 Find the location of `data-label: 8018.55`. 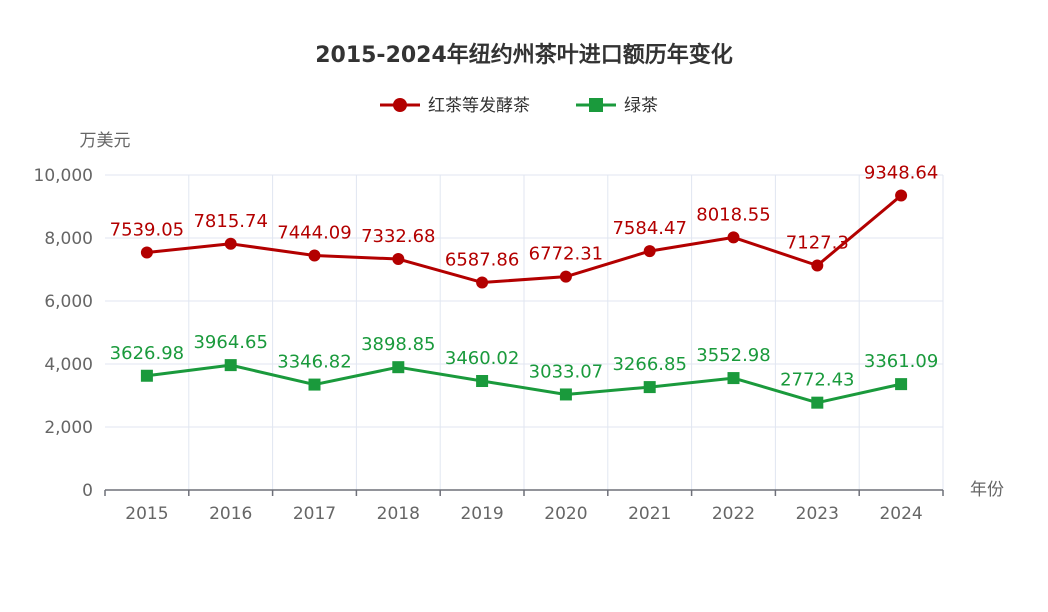

data-label: 8018.55 is located at coordinates (733, 214).